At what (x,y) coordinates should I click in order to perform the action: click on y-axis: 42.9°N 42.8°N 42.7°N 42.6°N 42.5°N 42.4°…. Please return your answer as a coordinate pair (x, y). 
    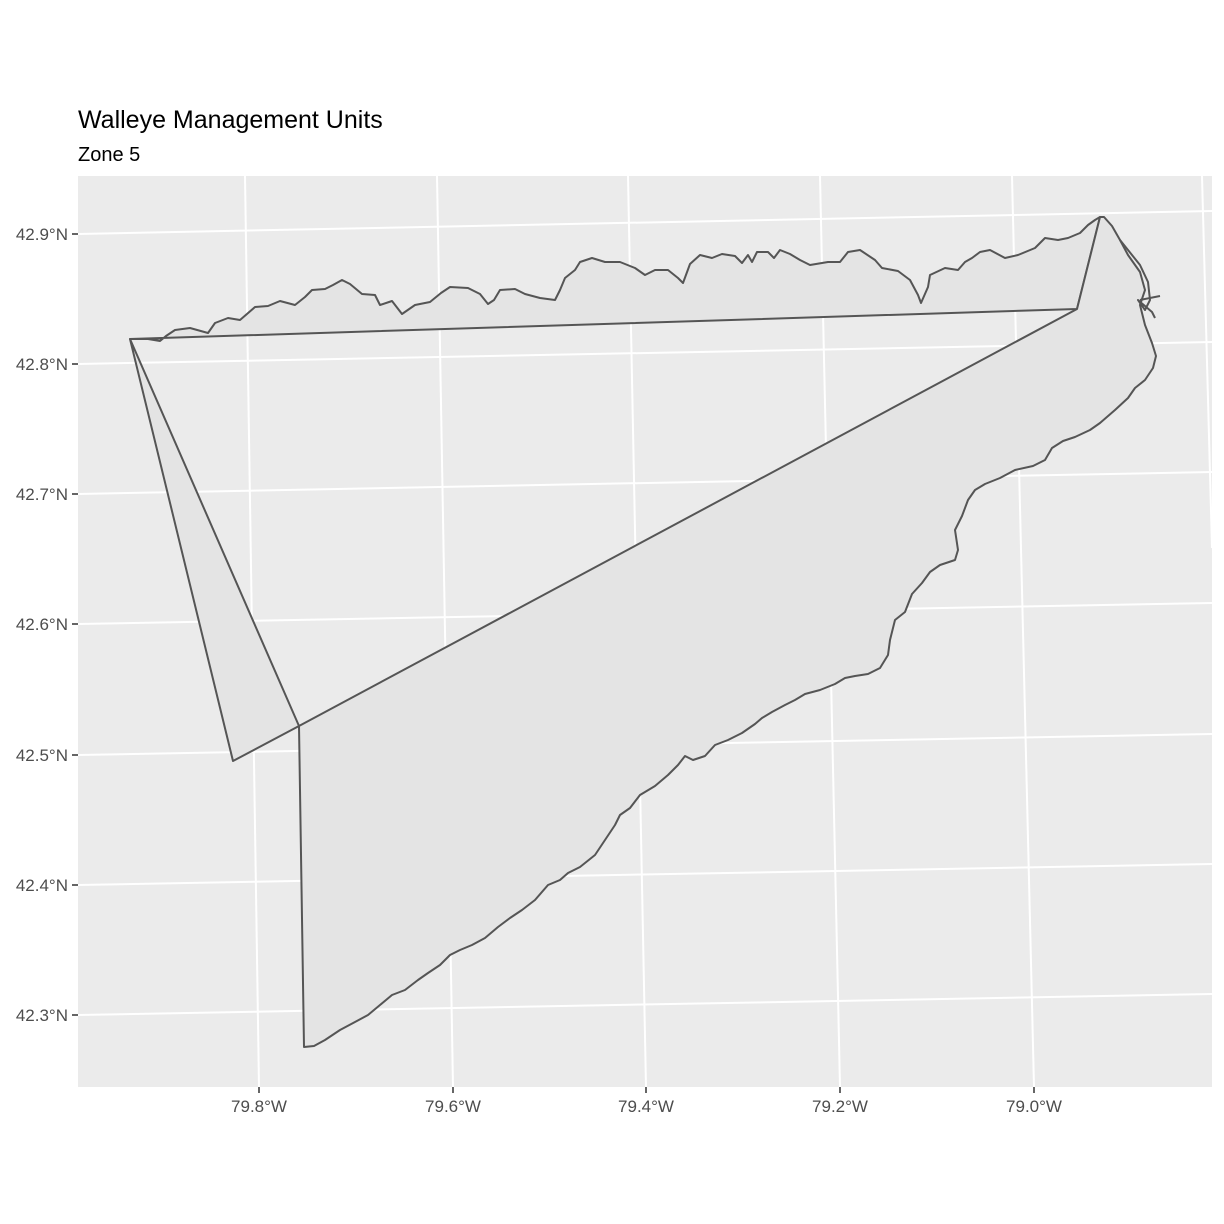
    Looking at the image, I should click on (47, 625).